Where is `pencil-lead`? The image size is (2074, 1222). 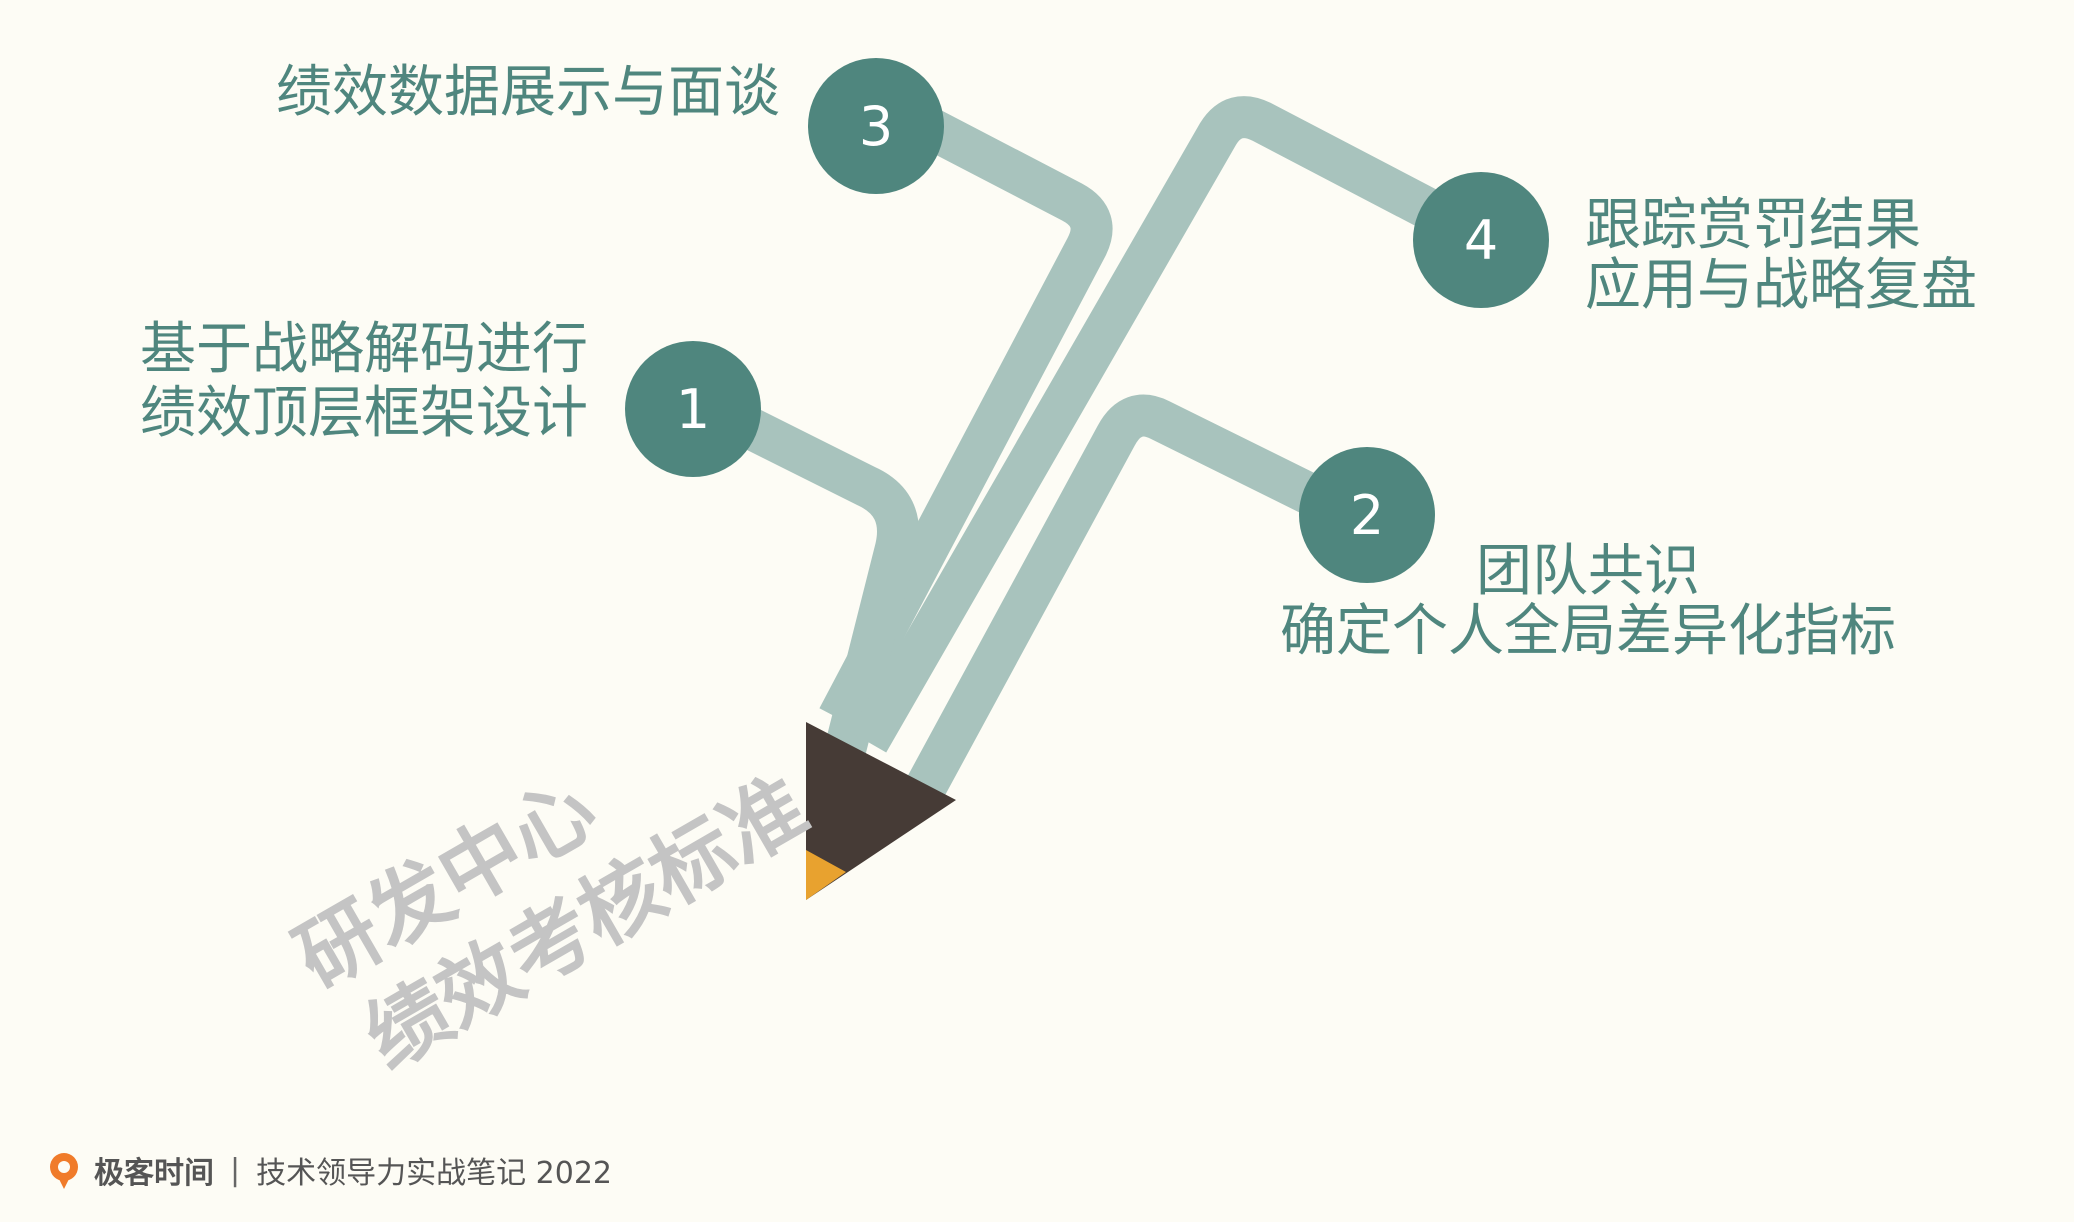 pencil-lead is located at coordinates (826, 875).